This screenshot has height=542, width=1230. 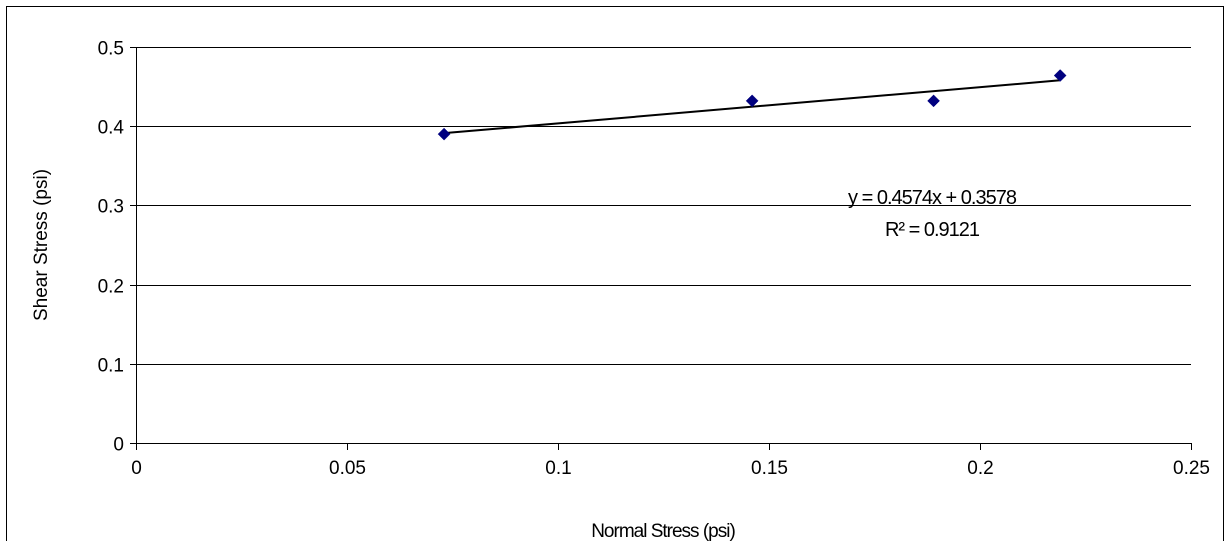 I want to click on data-points, so click(x=752, y=105).